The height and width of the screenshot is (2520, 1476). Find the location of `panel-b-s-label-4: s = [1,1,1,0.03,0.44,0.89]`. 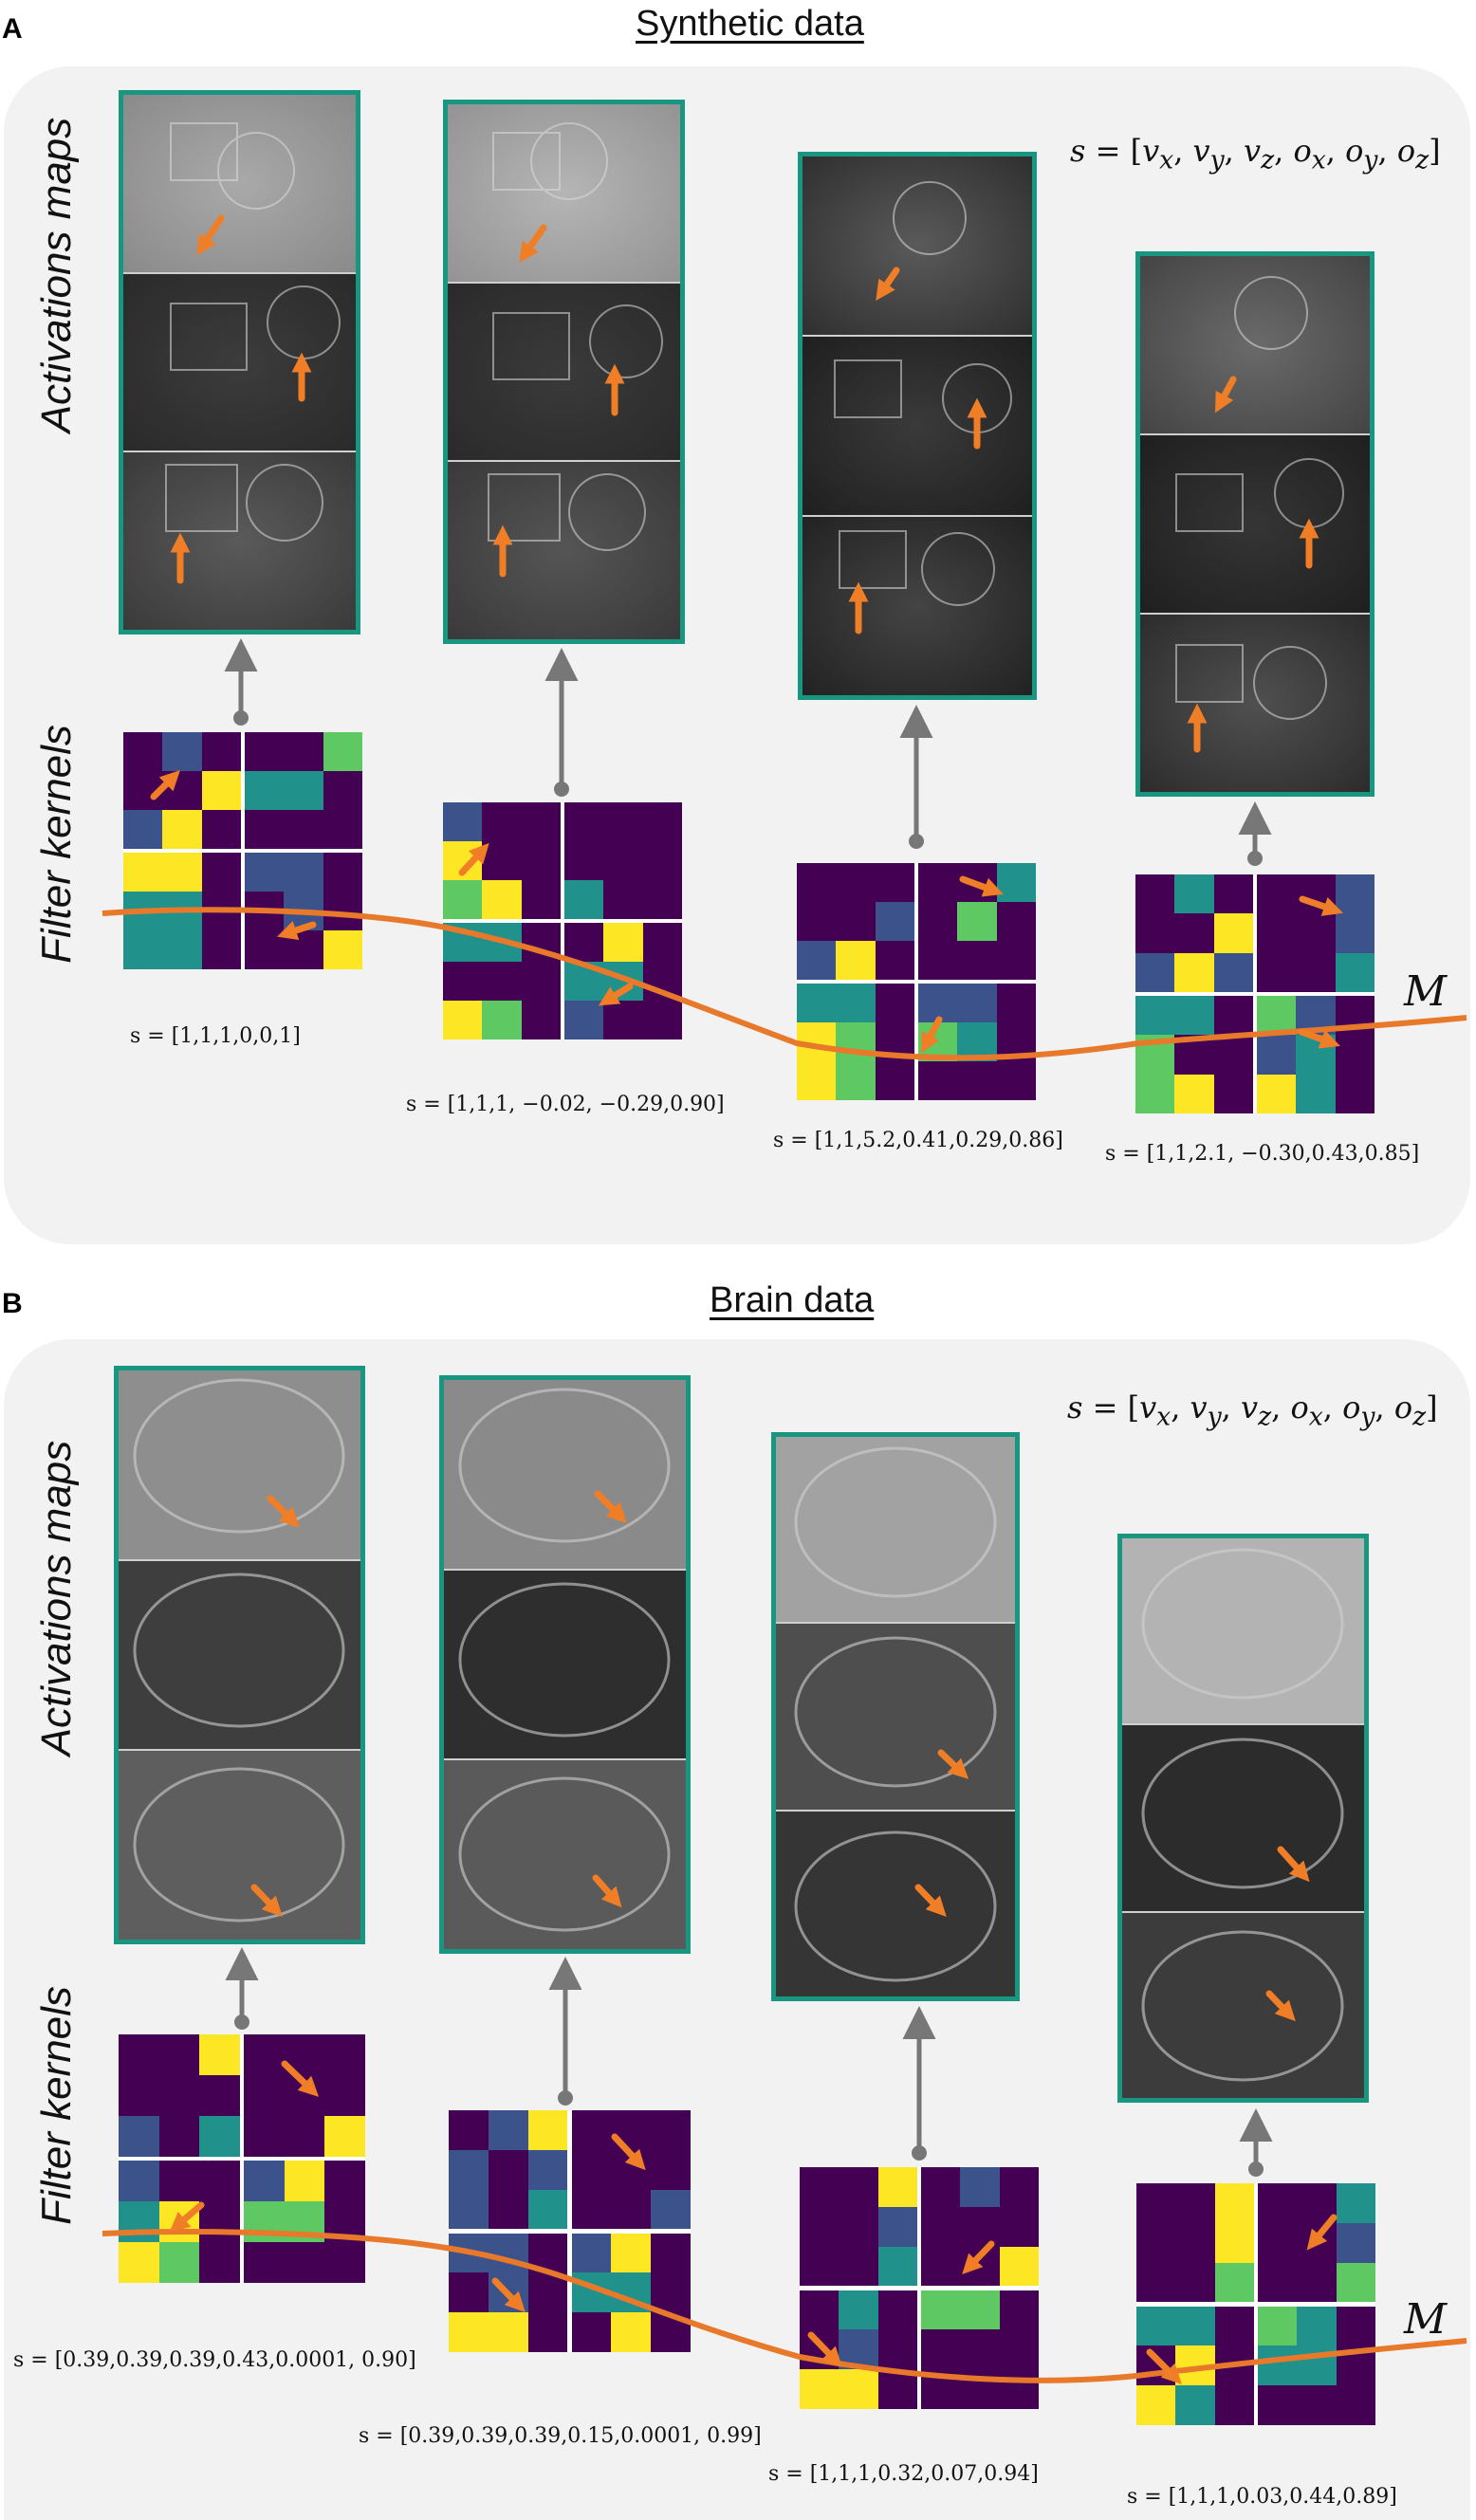

panel-b-s-label-4: s = [1,1,1,0.03,0.44,0.89] is located at coordinates (1262, 2497).